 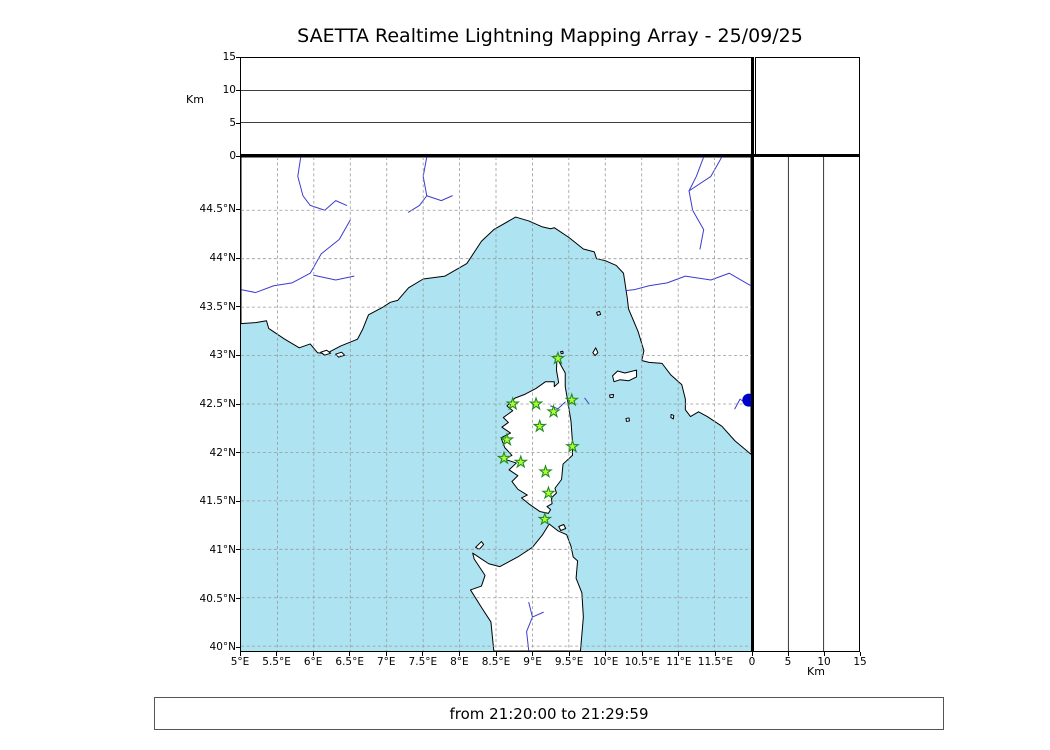 What do you see at coordinates (672, 416) in the screenshot?
I see `giglio-island` at bounding box center [672, 416].